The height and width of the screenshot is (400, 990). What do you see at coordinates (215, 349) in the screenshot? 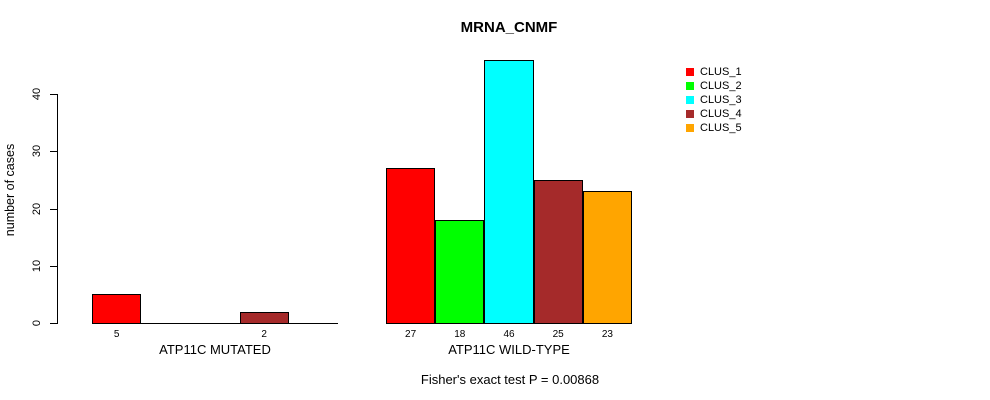
I see `group-label-mutated: ATP11C MUTATED` at bounding box center [215, 349].